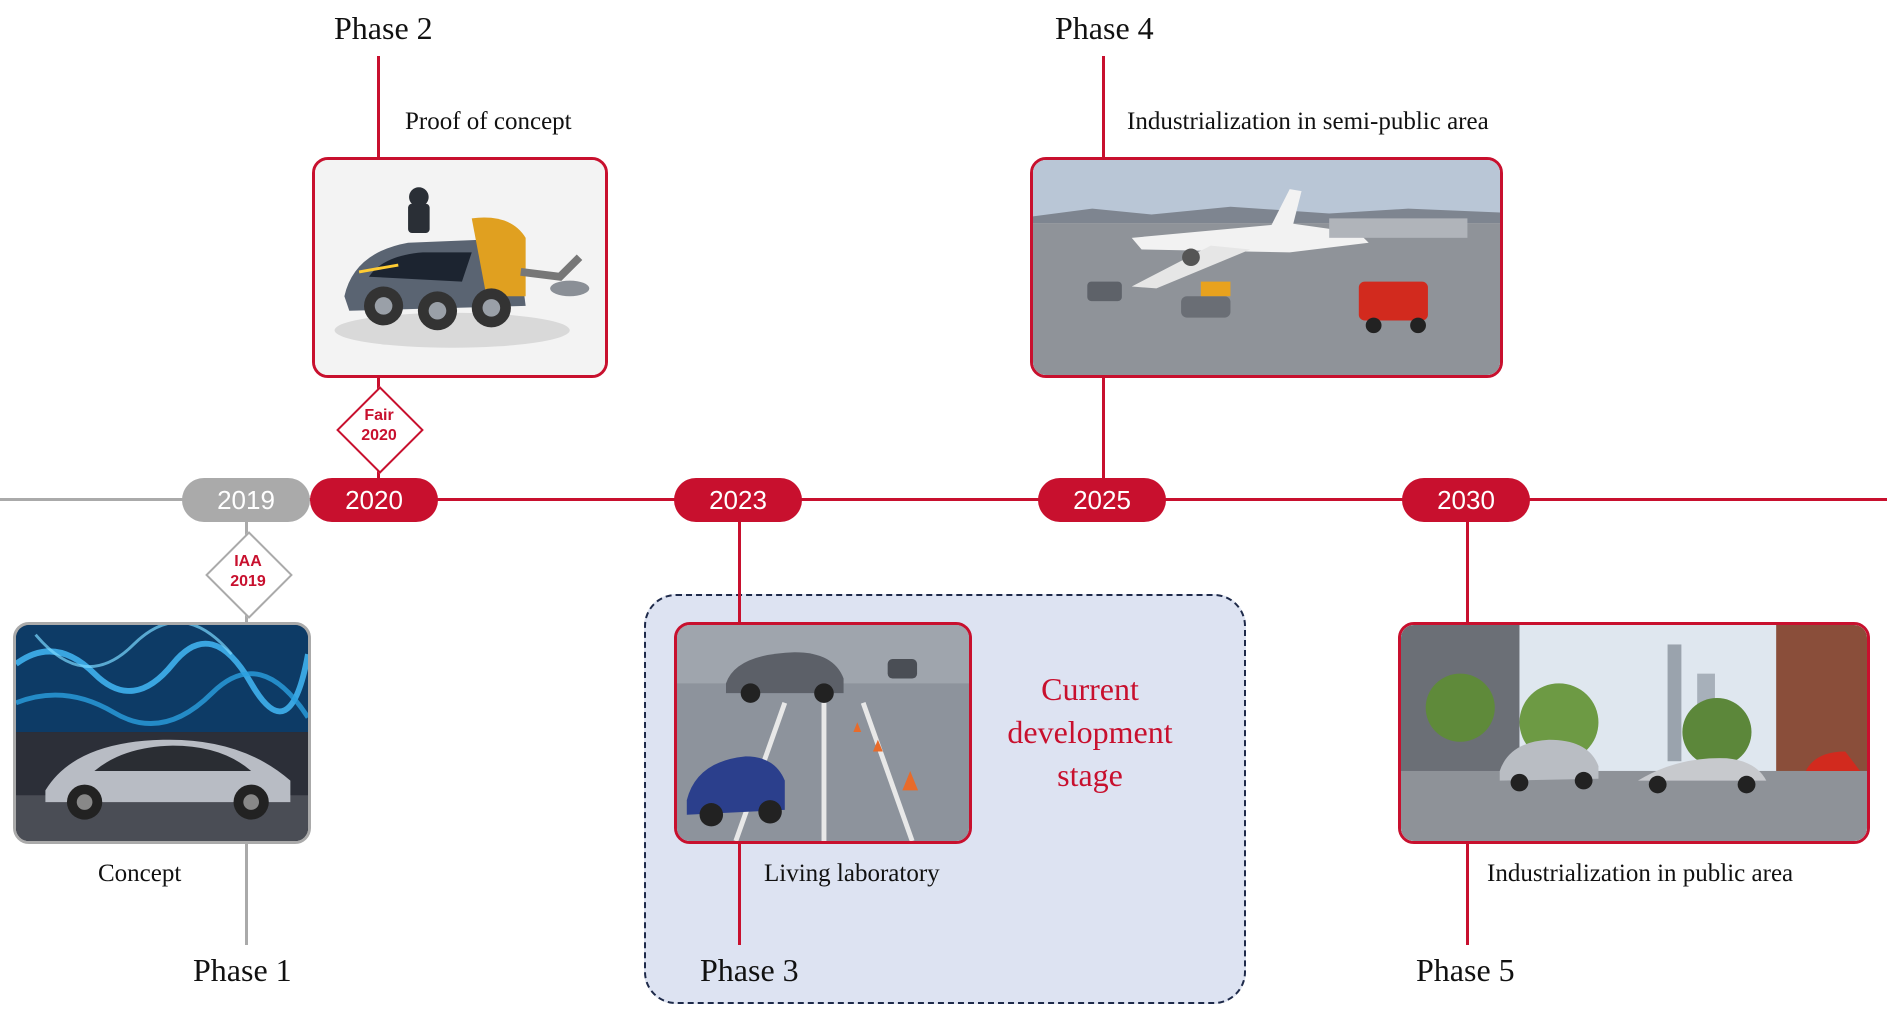 This screenshot has width=1887, height=1023. What do you see at coordinates (1090, 775) in the screenshot?
I see `current-stage-line: stage` at bounding box center [1090, 775].